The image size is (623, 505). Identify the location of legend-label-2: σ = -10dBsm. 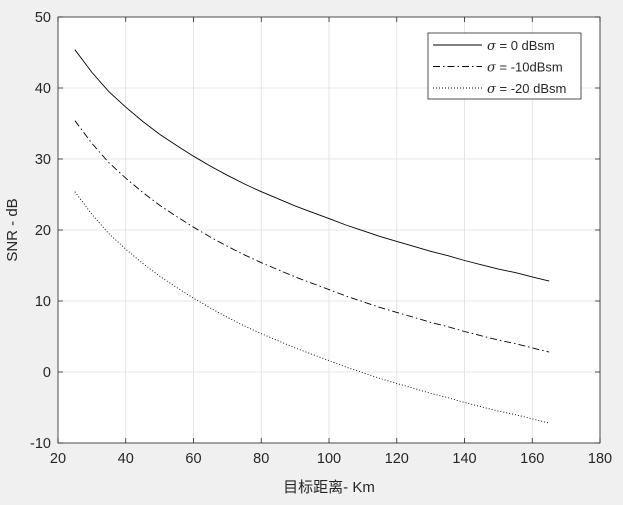
(525, 68).